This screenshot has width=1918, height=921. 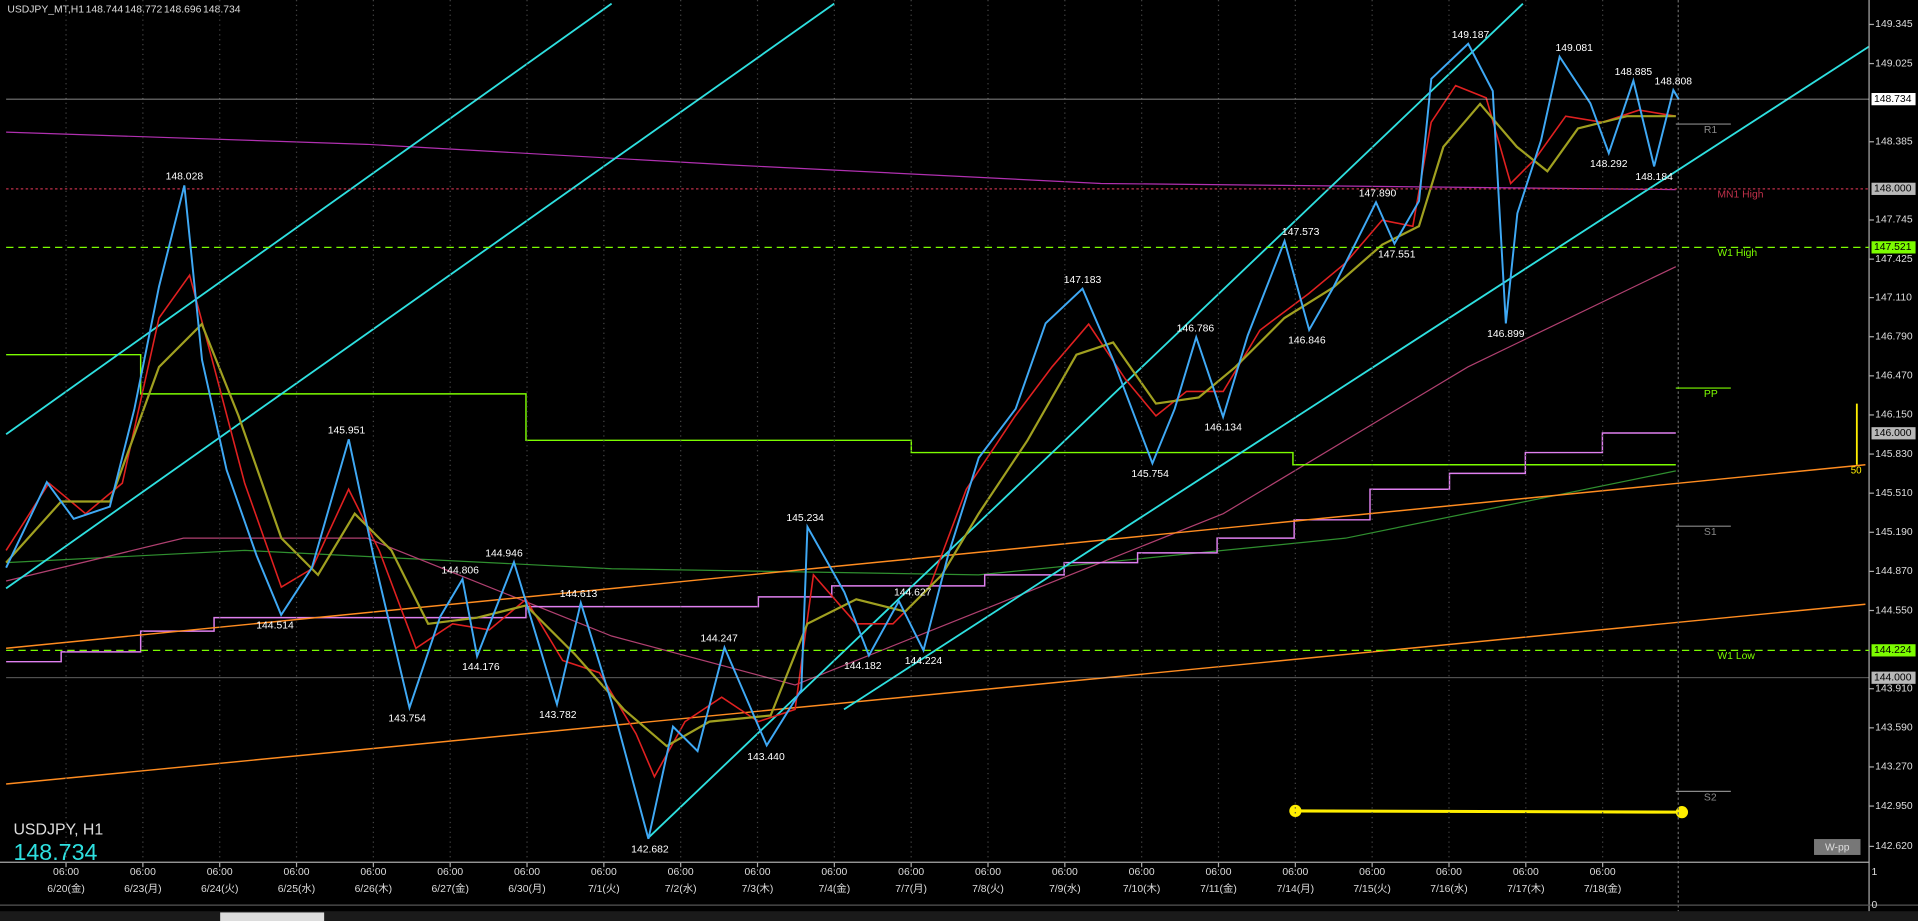 I want to click on x-date-label: 7/17(木), so click(x=1525, y=889).